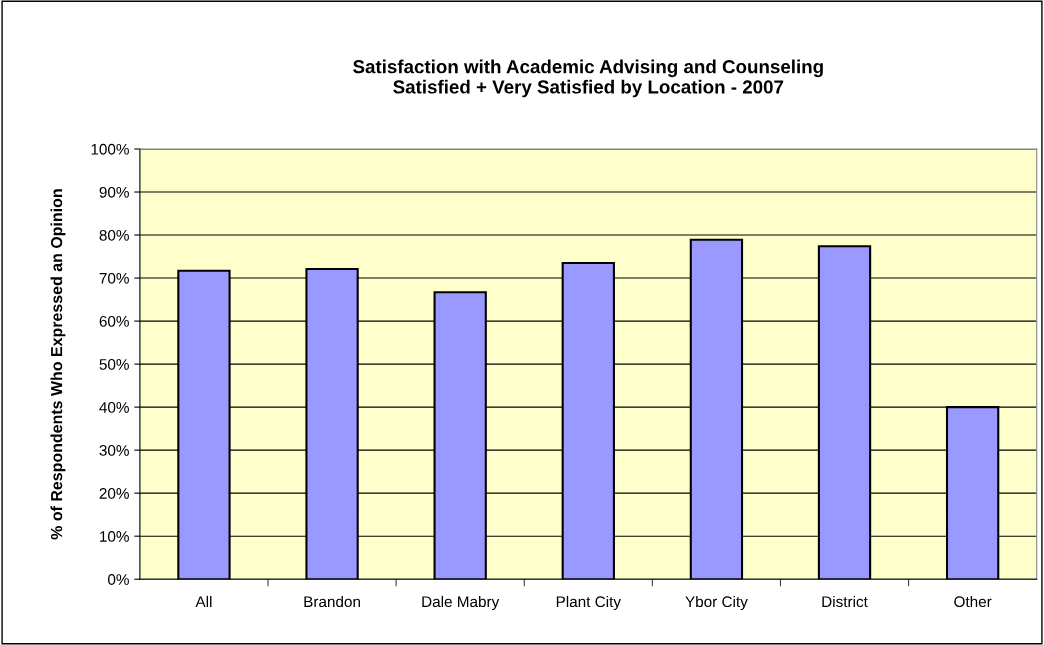 Image resolution: width=1044 pixels, height=645 pixels. I want to click on chart-title: Satisfaction with Academic Advising and Counseling Satisfied + Very Satisfied by Location - 2007, so click(588, 78).